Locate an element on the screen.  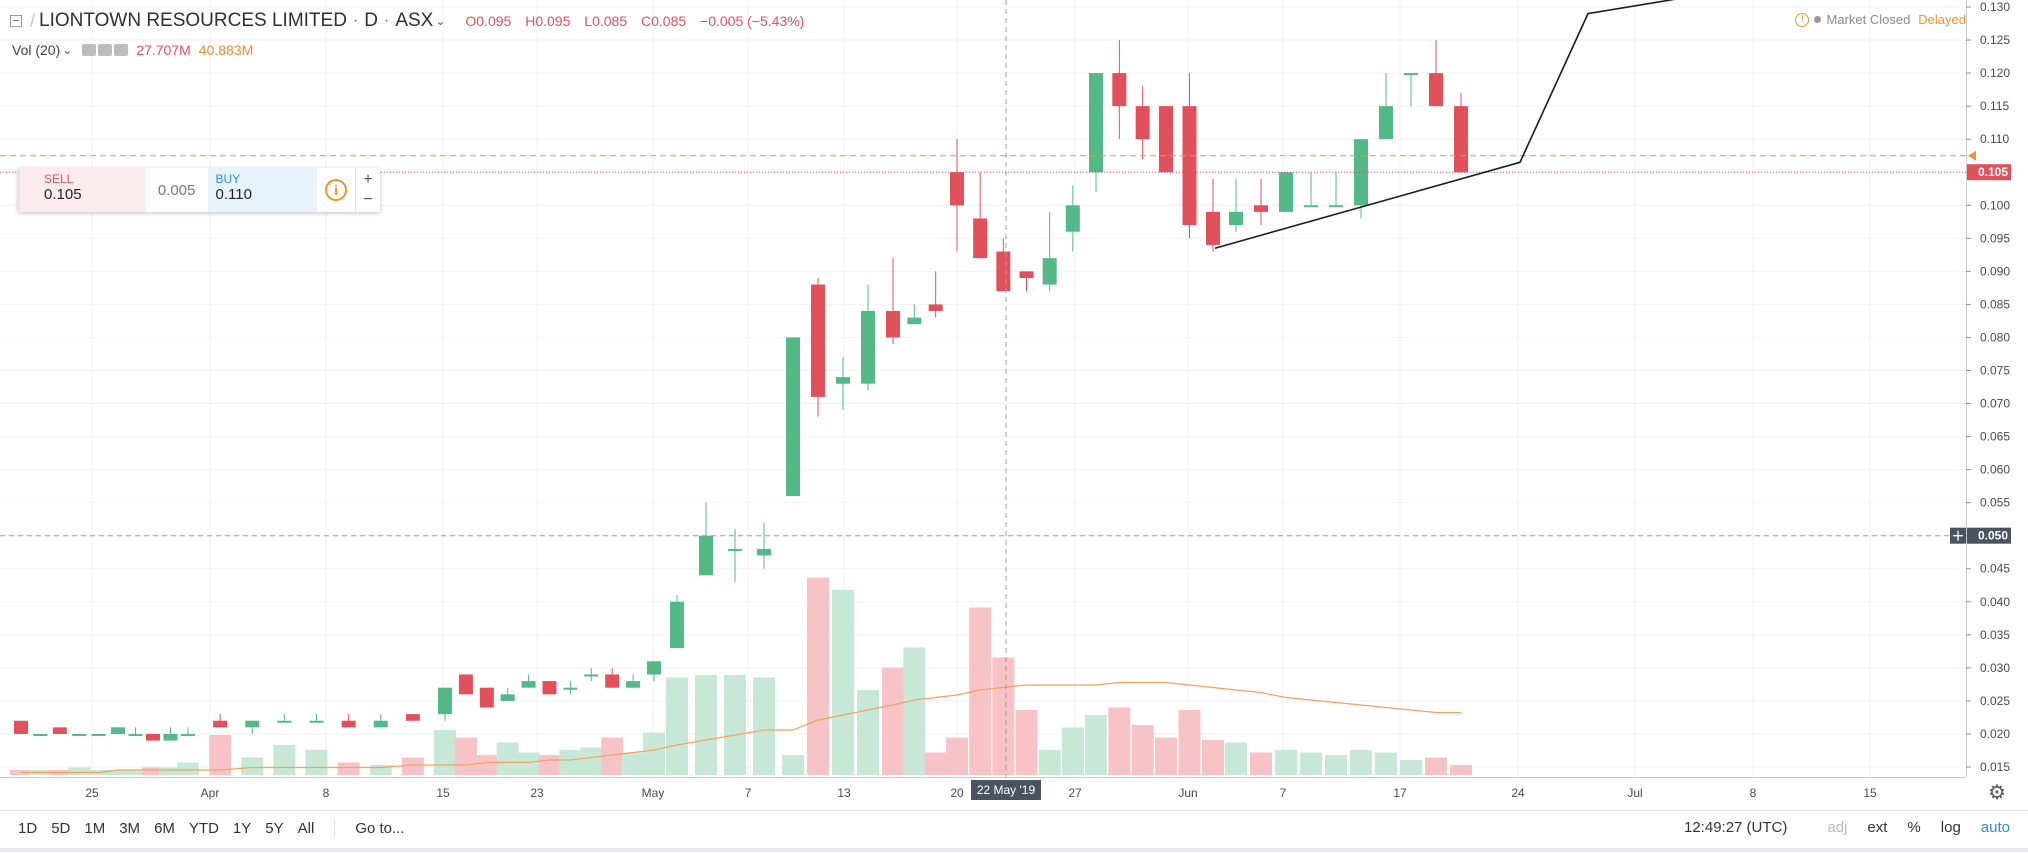
timeframe-all: All is located at coordinates (306, 828).